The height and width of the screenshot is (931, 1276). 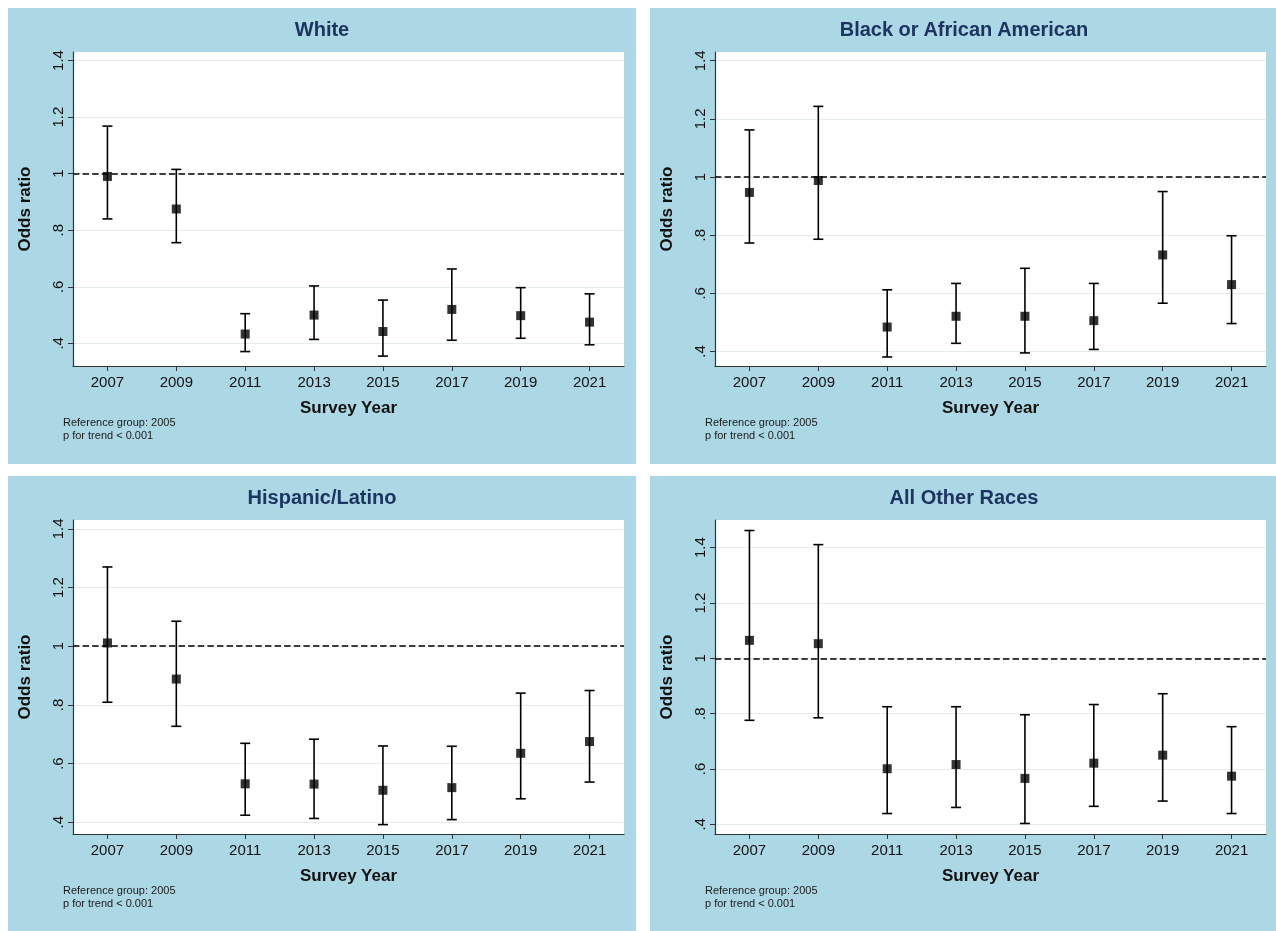 What do you see at coordinates (964, 29) in the screenshot?
I see `chart-title: Black or African American` at bounding box center [964, 29].